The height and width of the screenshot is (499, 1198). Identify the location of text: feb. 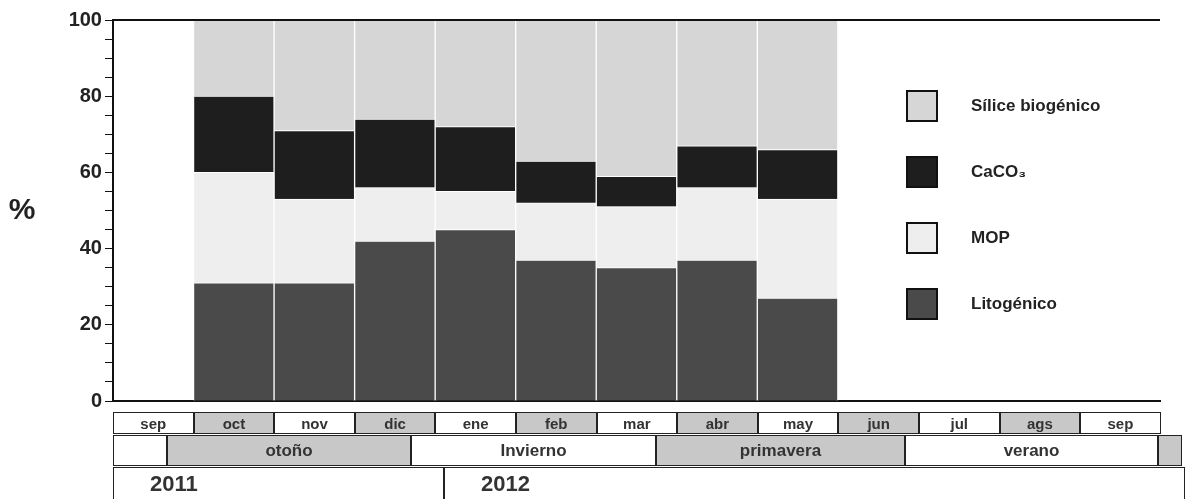
(556, 423).